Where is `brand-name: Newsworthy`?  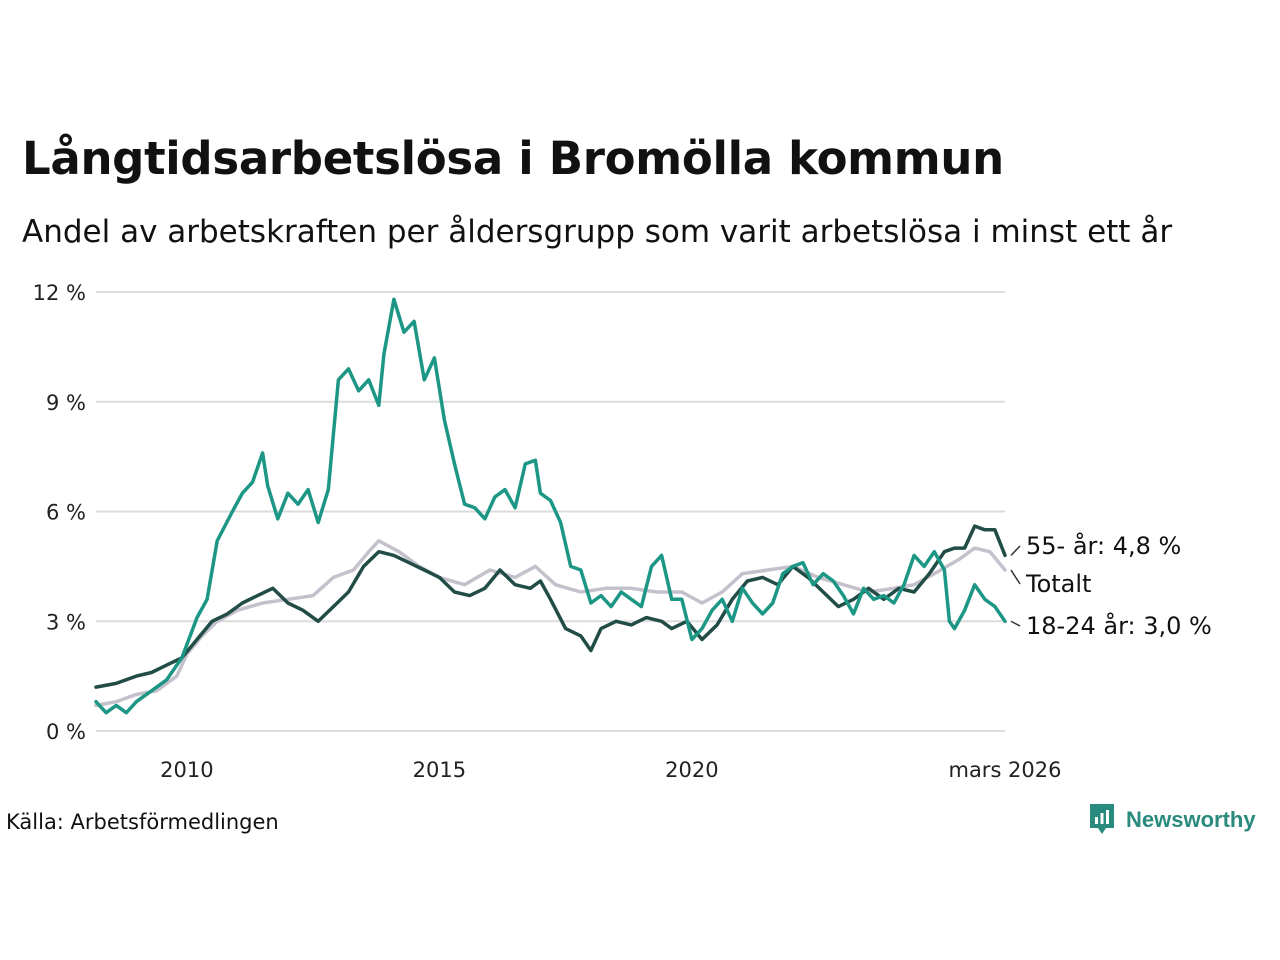 brand-name: Newsworthy is located at coordinates (1191, 819).